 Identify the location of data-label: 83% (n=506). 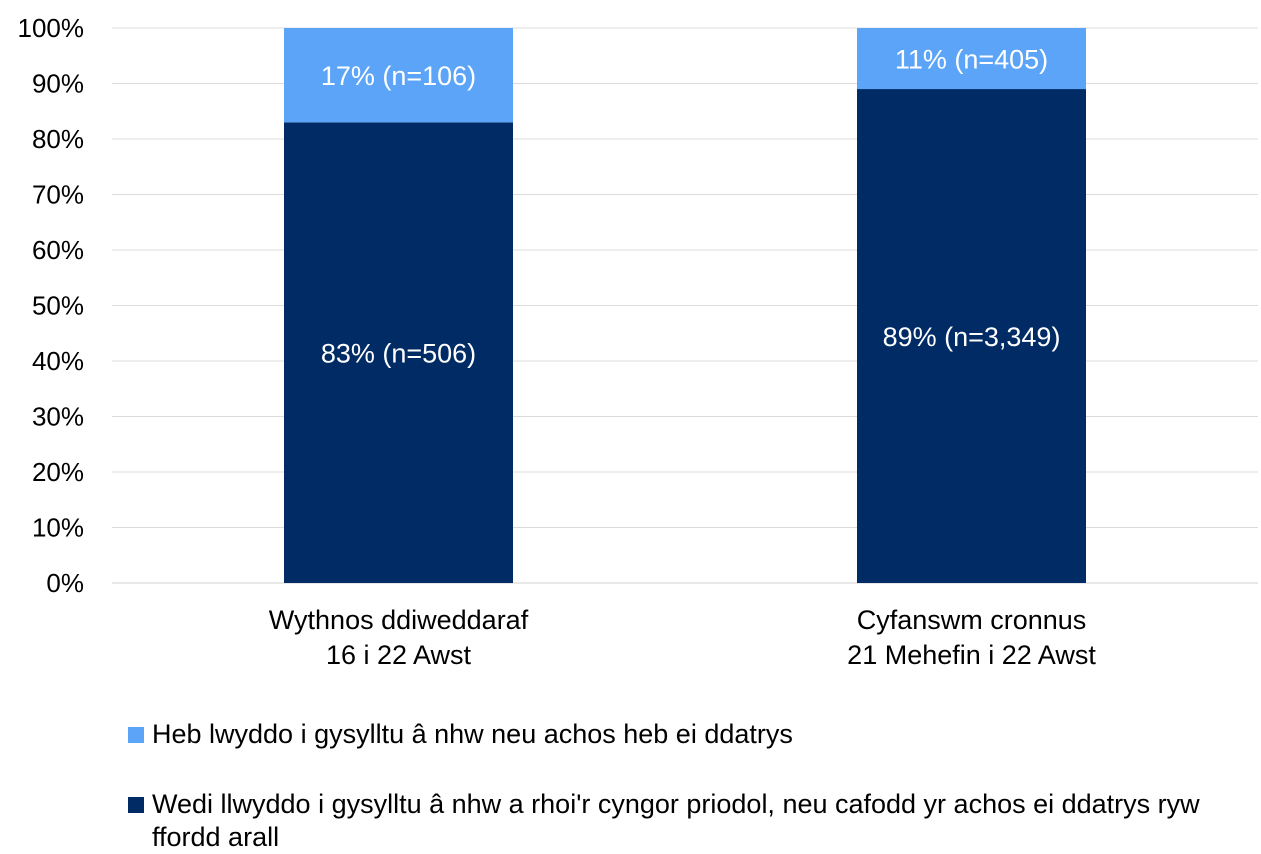
(398, 354).